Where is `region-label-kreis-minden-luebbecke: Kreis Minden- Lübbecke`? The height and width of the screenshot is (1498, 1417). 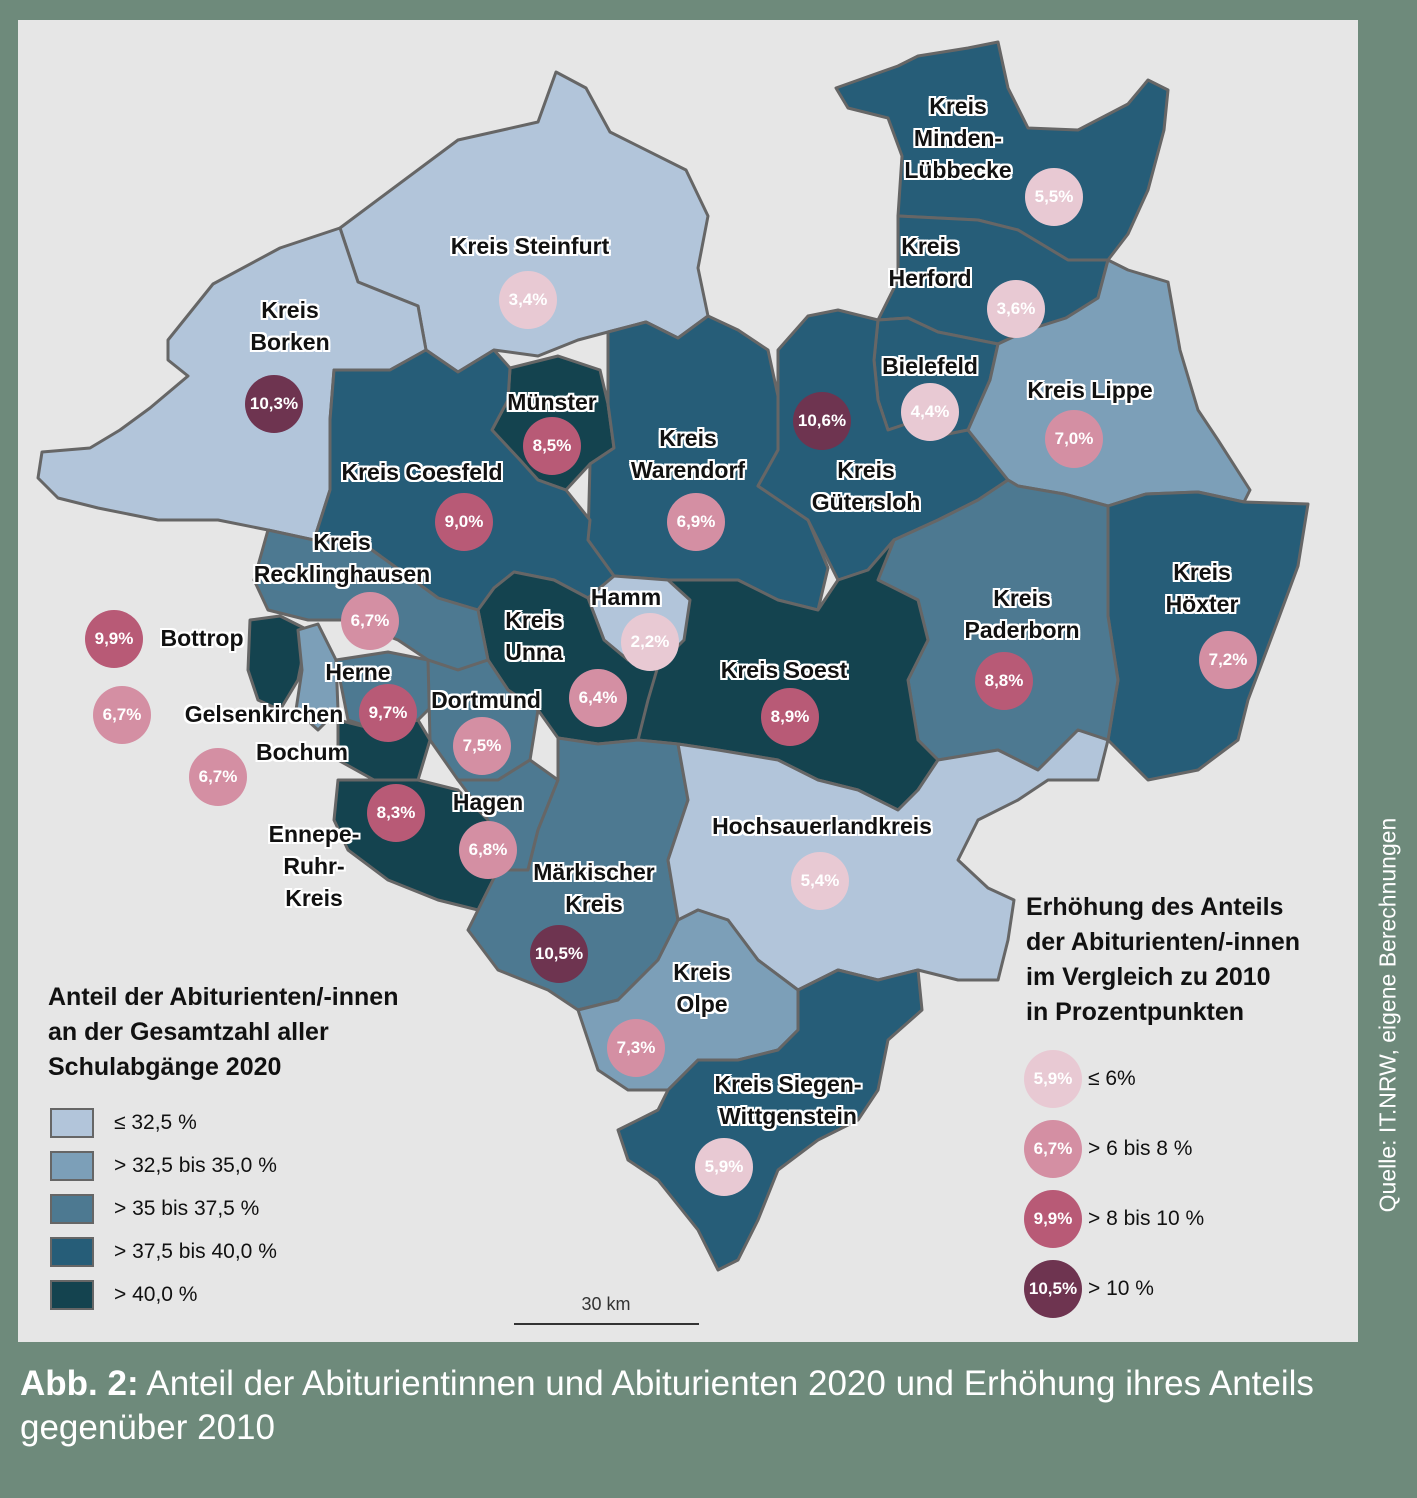 region-label-kreis-minden-luebbecke: Kreis Minden- Lübbecke is located at coordinates (958, 138).